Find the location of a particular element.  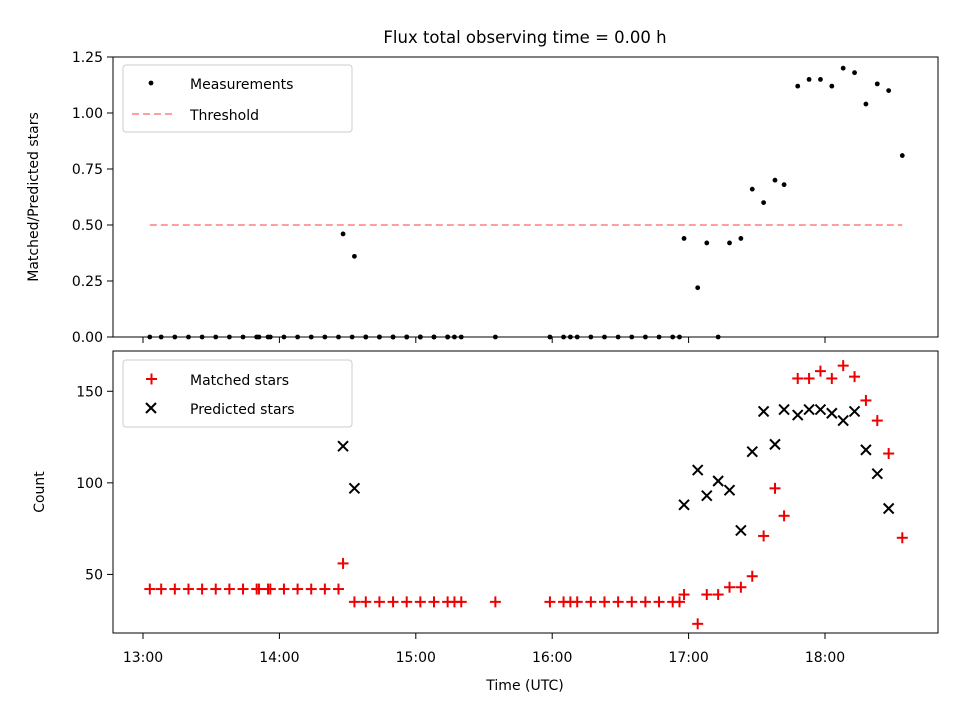

count-x-tick-label: 17:00 is located at coordinates (688, 658).